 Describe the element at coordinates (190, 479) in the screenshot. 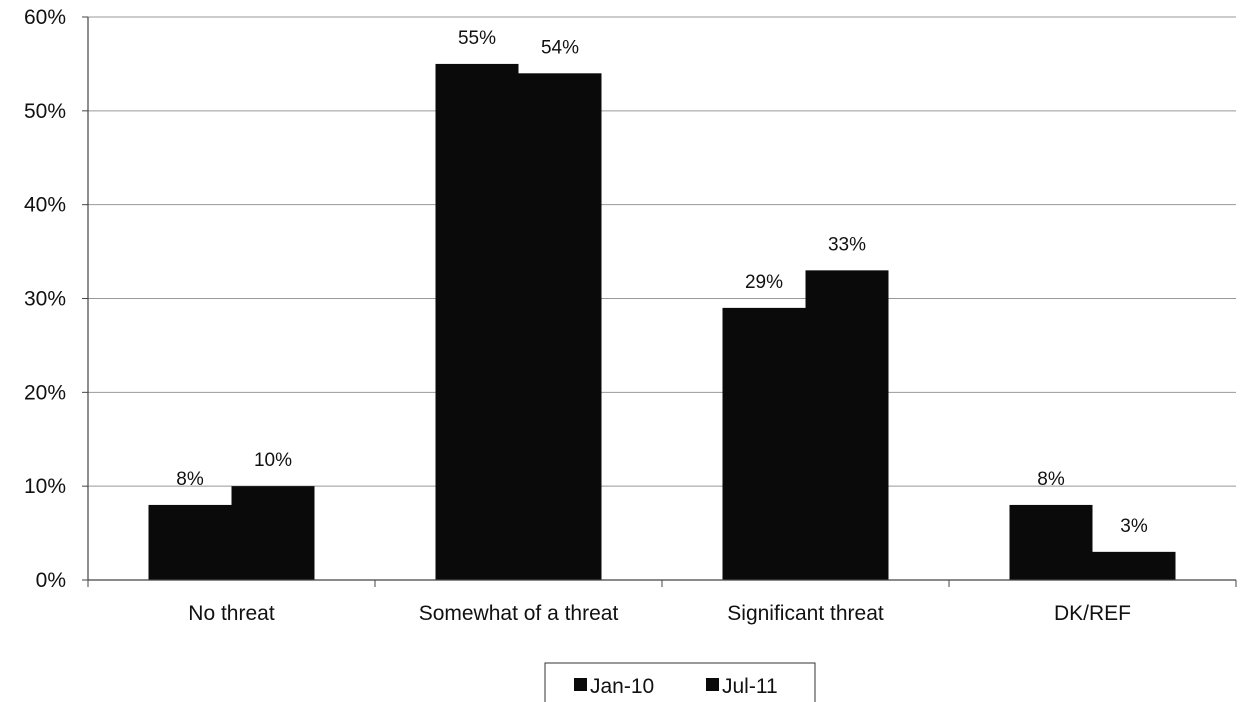

I see `data-label-jan-10-no-threat: 8%` at that location.